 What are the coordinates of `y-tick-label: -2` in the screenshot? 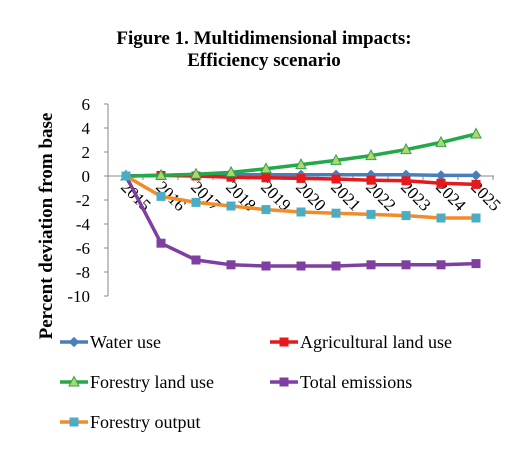 It's located at (83, 200).